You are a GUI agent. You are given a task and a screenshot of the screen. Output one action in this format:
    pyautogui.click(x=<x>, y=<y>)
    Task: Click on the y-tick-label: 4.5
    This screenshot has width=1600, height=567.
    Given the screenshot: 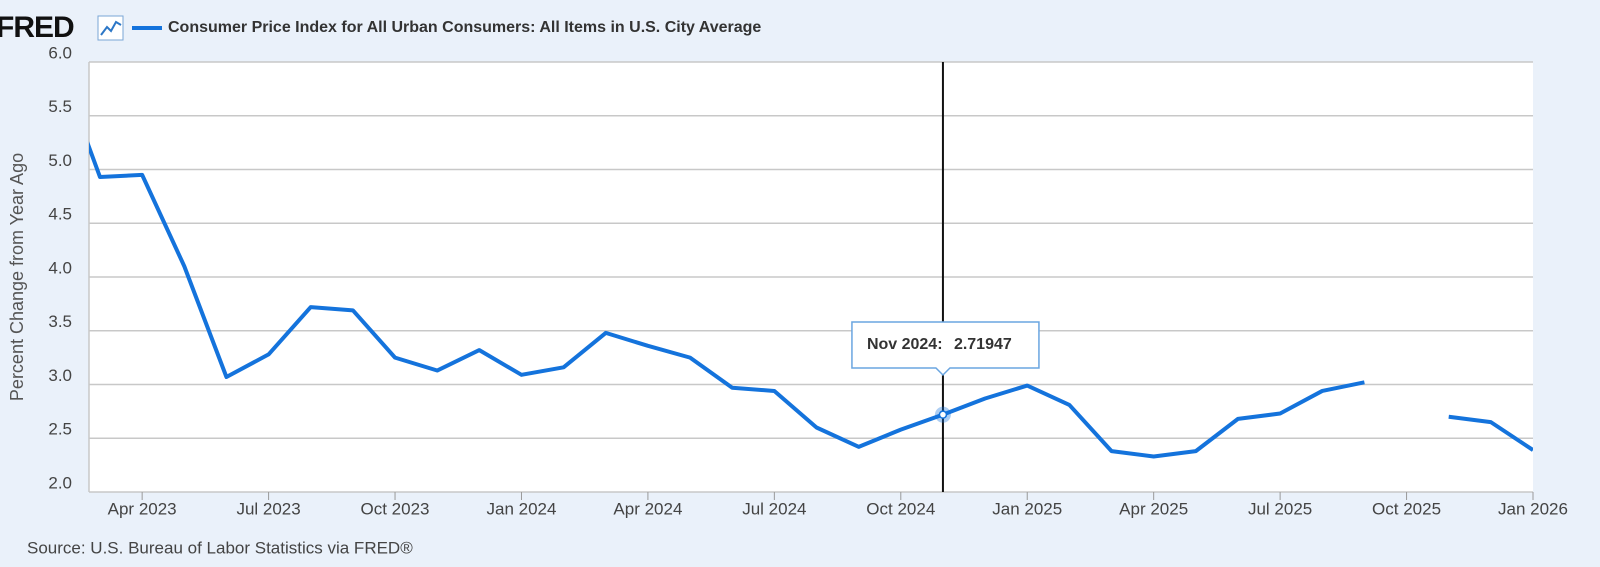 What is the action you would take?
    pyautogui.click(x=60, y=214)
    